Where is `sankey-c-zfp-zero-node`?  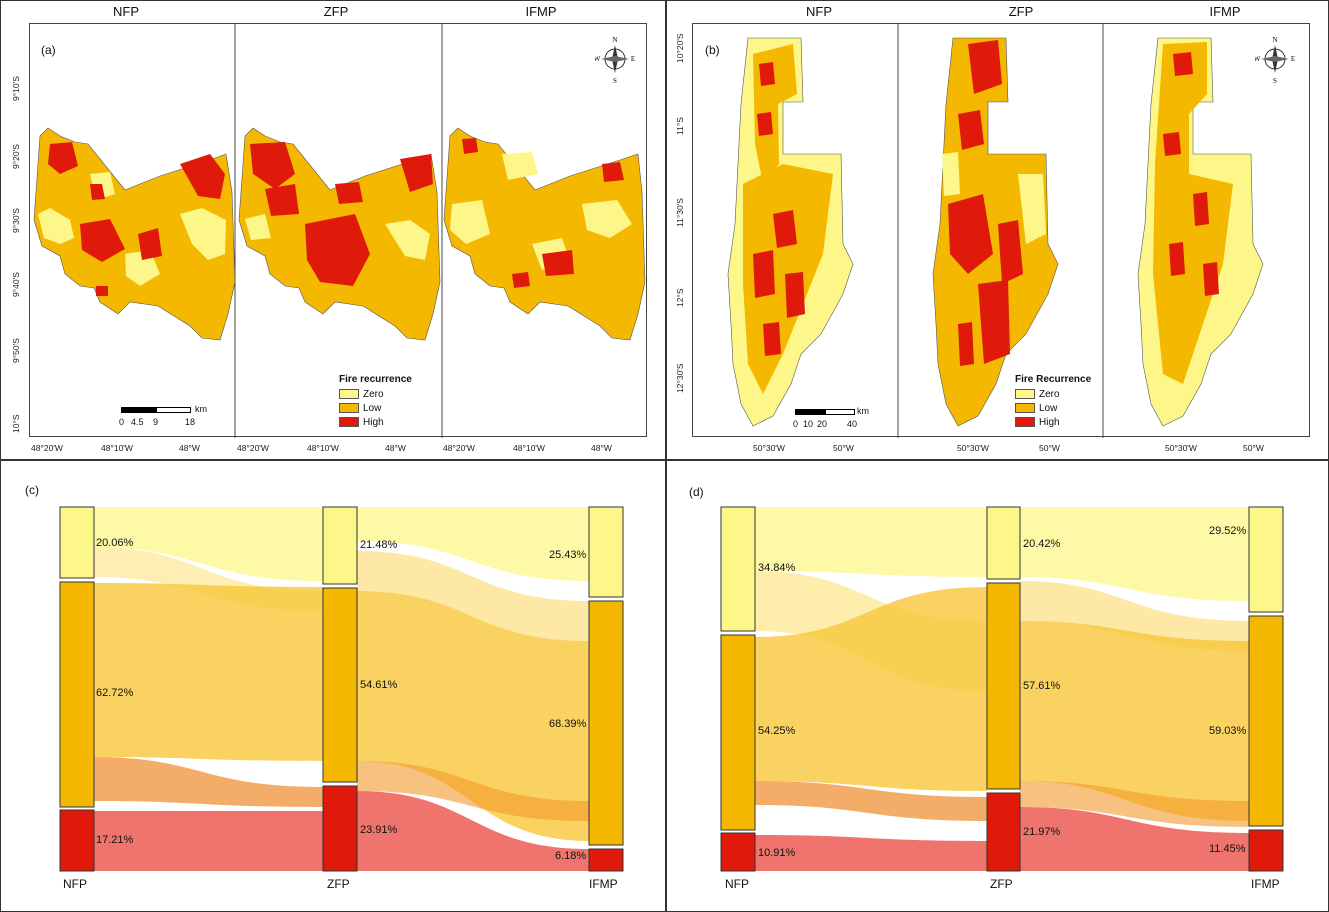 sankey-c-zfp-zero-node is located at coordinates (340, 545).